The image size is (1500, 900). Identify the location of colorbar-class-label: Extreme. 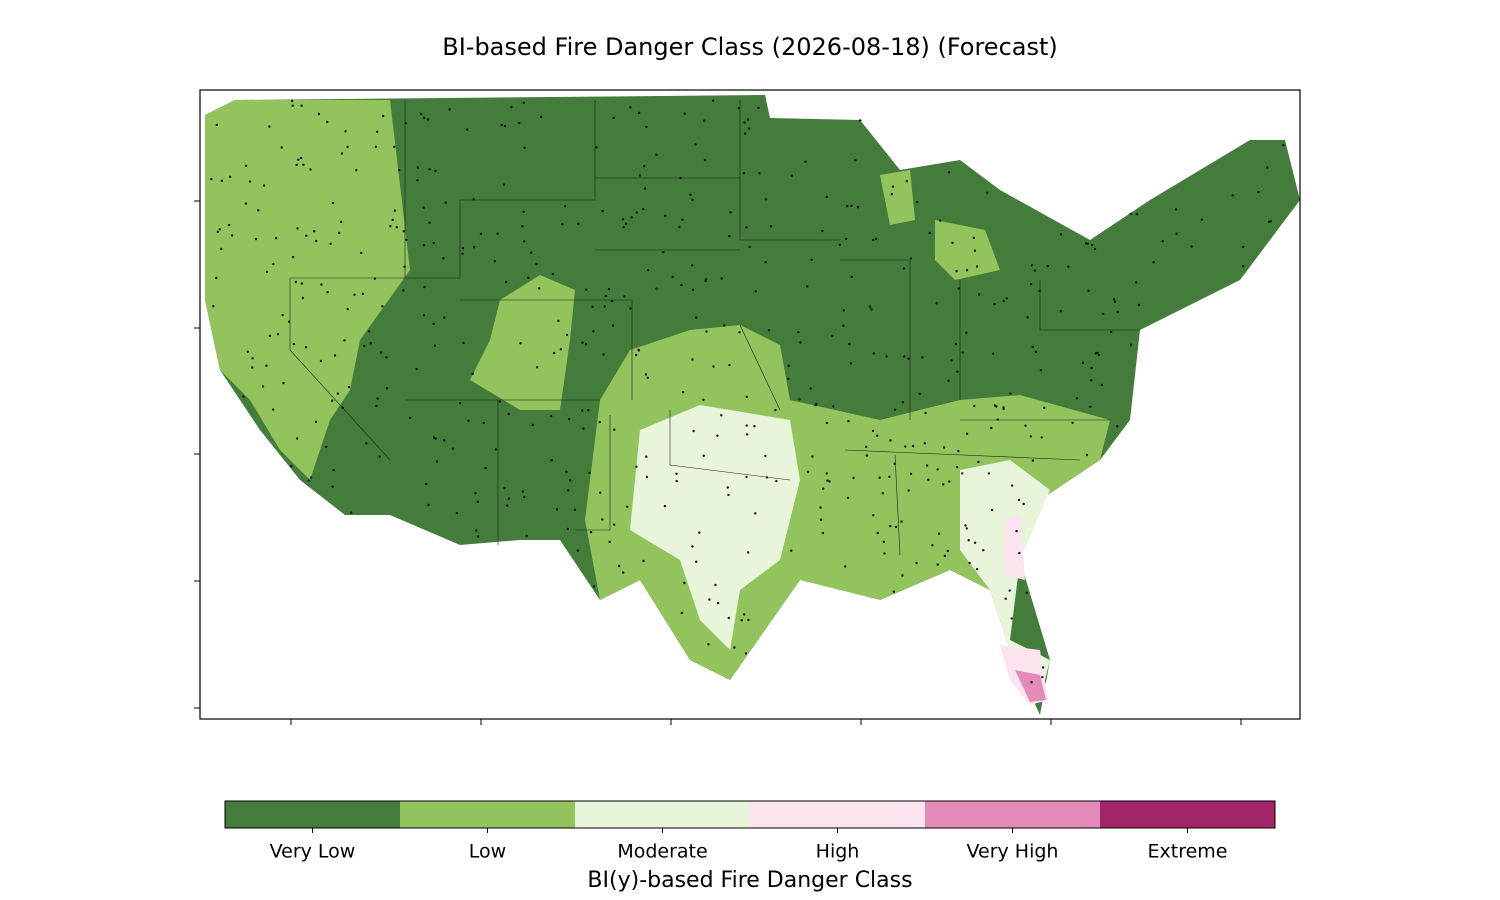
(1188, 852).